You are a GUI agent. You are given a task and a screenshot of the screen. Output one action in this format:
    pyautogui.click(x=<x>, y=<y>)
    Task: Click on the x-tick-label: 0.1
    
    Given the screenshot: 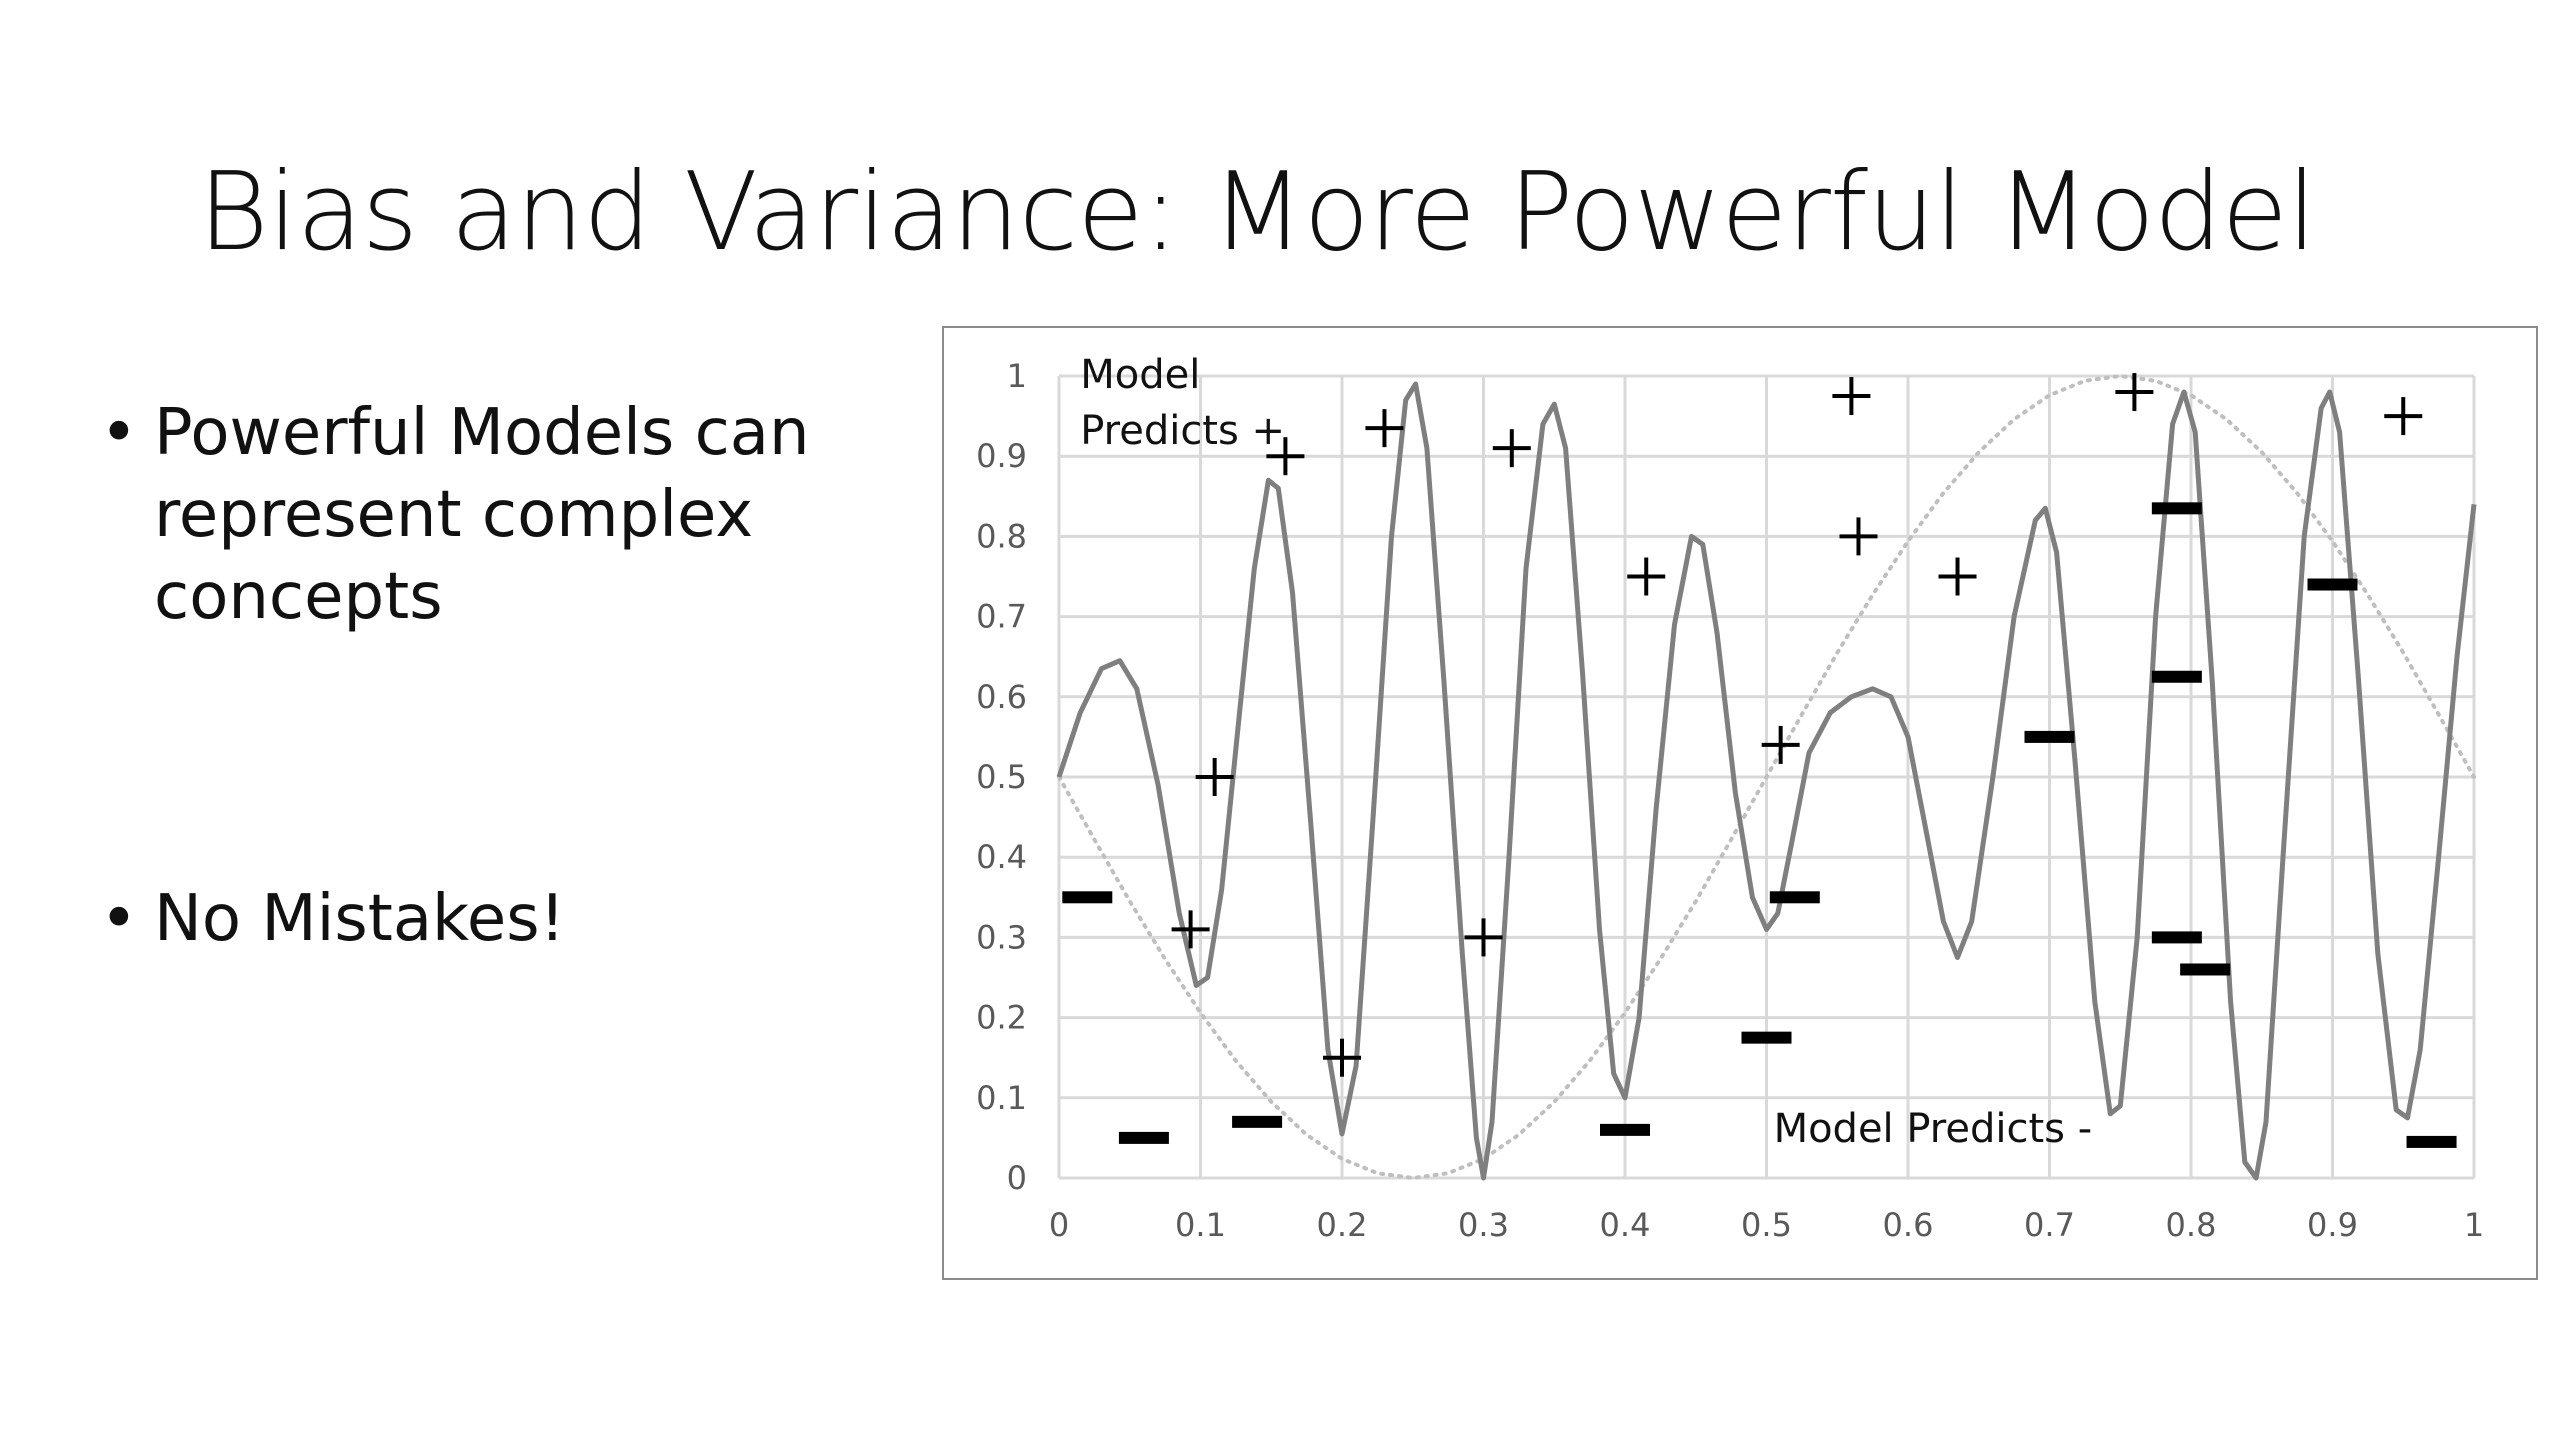 What is the action you would take?
    pyautogui.click(x=1200, y=1225)
    